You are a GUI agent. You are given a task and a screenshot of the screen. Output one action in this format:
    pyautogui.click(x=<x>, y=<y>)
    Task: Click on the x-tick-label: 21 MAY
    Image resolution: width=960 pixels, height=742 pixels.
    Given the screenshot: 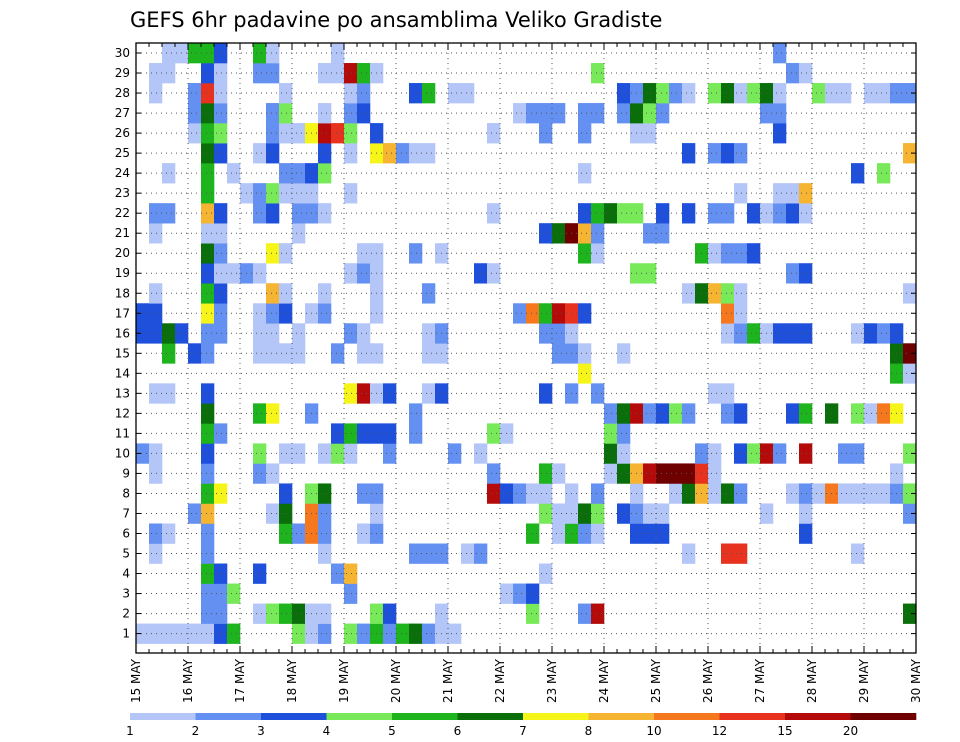 What is the action you would take?
    pyautogui.click(x=448, y=680)
    